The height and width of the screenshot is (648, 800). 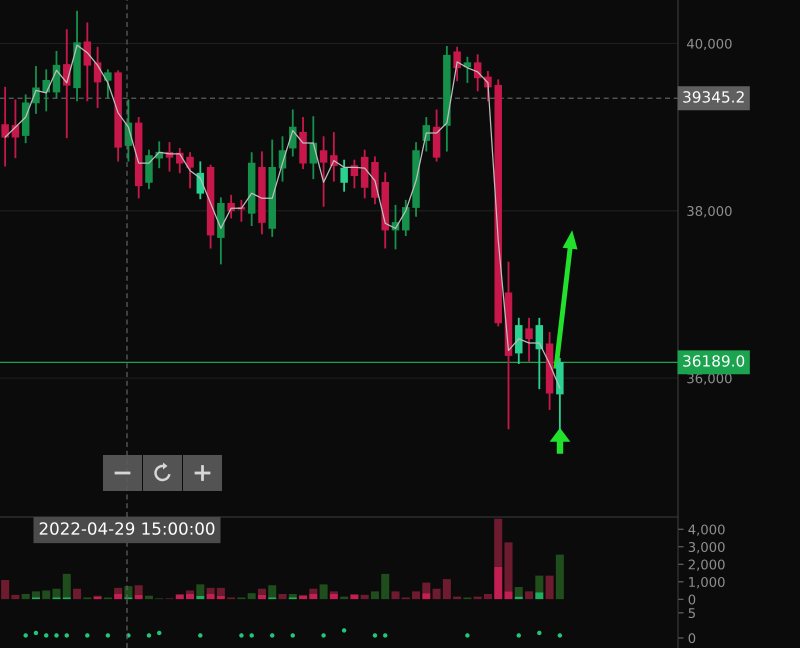 I want to click on ref-line-label: 39345.2, so click(x=713, y=97).